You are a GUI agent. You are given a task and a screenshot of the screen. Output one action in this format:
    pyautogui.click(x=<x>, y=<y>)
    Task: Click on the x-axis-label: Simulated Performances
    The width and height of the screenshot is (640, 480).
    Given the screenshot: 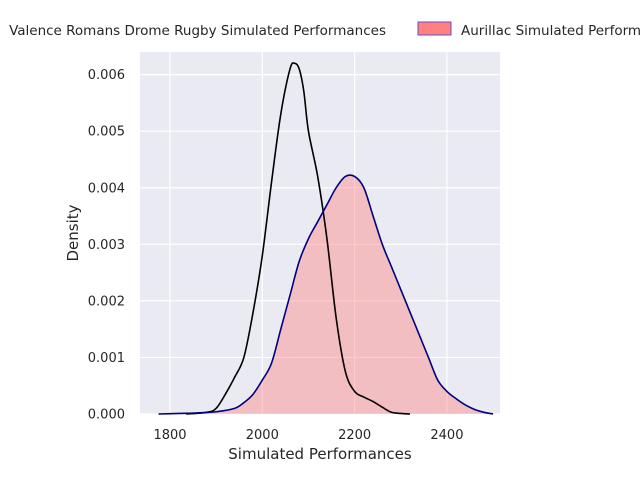 What is the action you would take?
    pyautogui.click(x=320, y=454)
    